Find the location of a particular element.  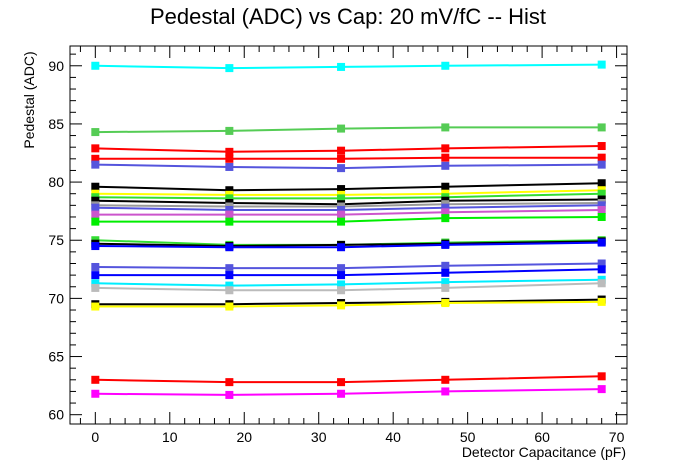

x-tick-label: 50 is located at coordinates (468, 437).